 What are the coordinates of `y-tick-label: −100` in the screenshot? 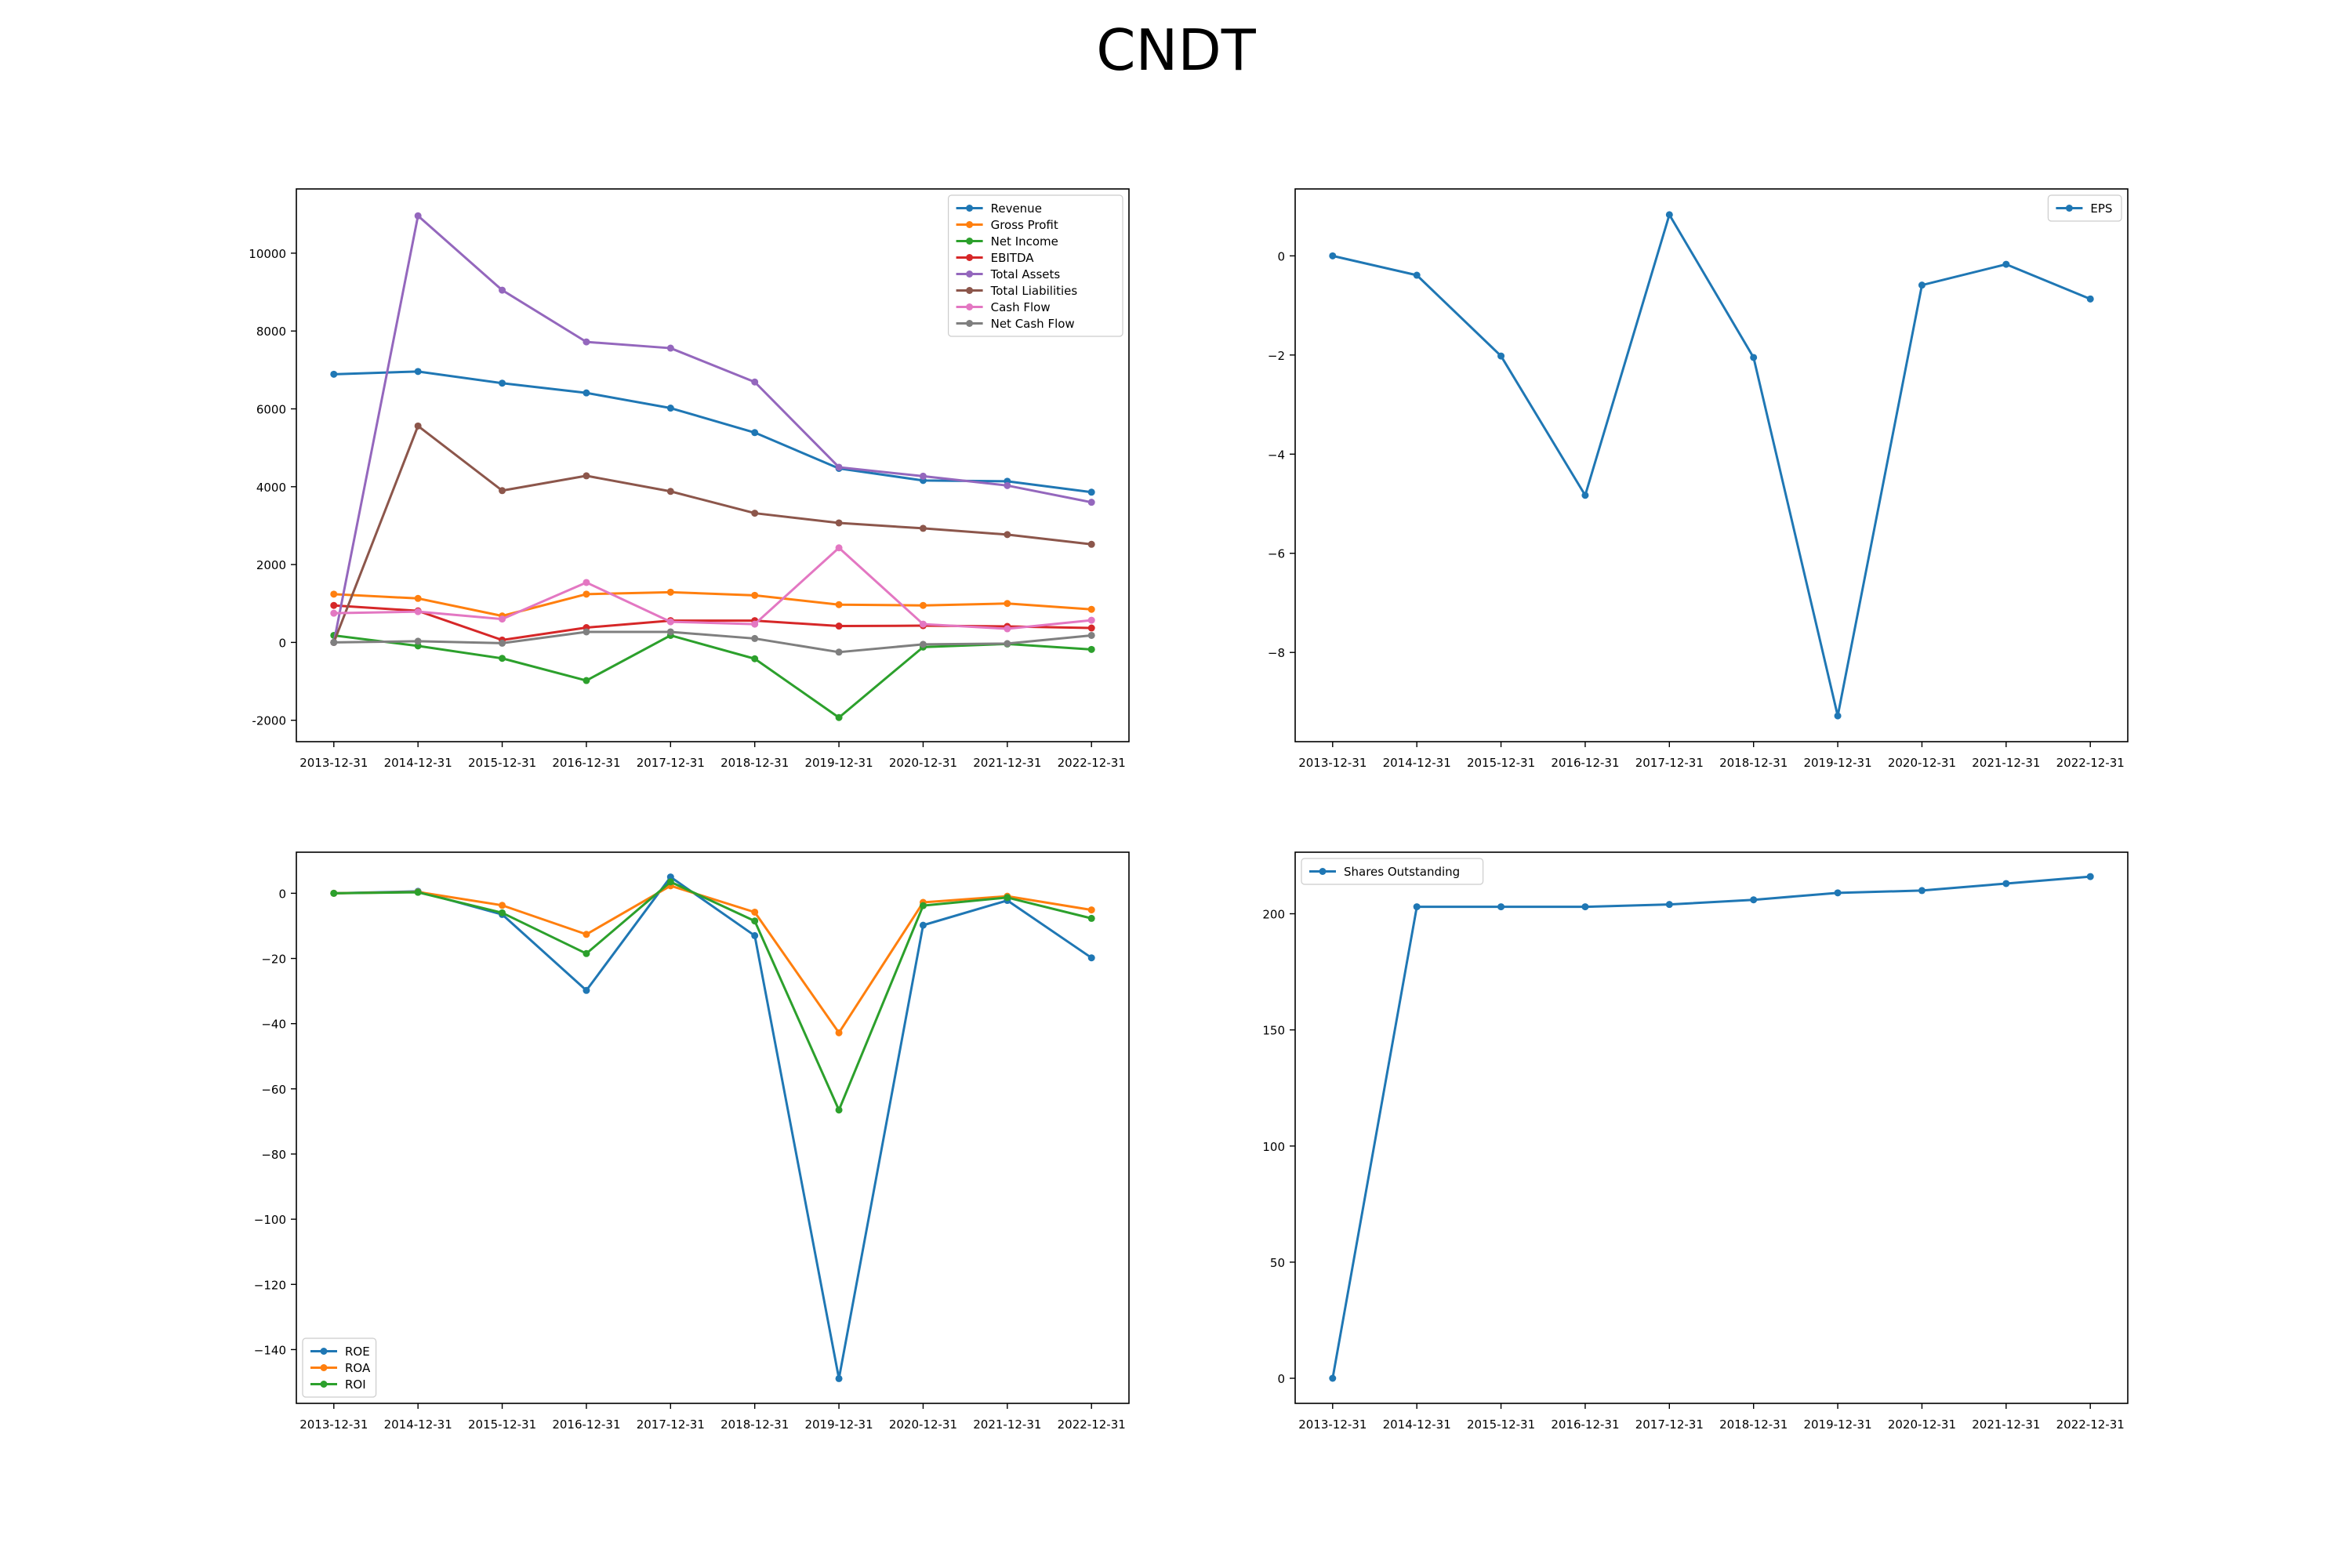 It's located at (270, 1220).